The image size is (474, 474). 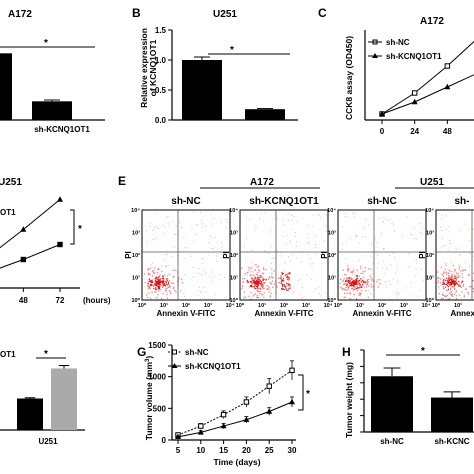 I want to click on panel-d-bracket, so click(x=72, y=227).